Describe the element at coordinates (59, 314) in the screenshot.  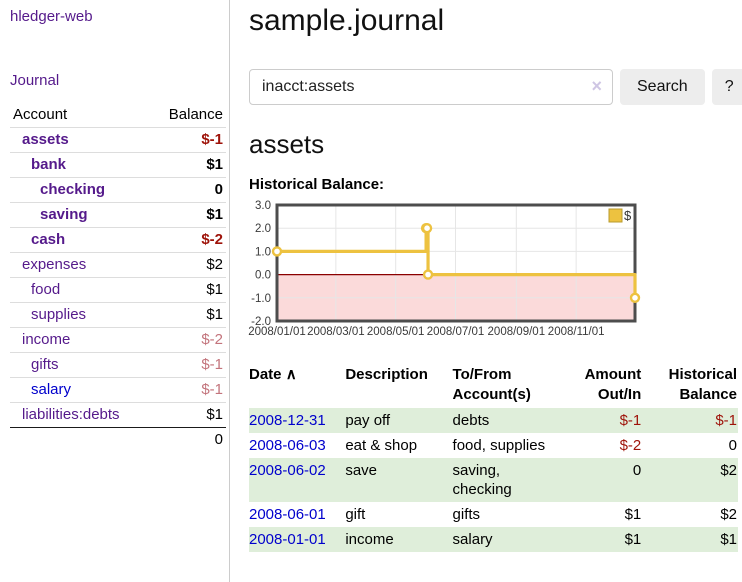
I see `account-link: supplies` at that location.